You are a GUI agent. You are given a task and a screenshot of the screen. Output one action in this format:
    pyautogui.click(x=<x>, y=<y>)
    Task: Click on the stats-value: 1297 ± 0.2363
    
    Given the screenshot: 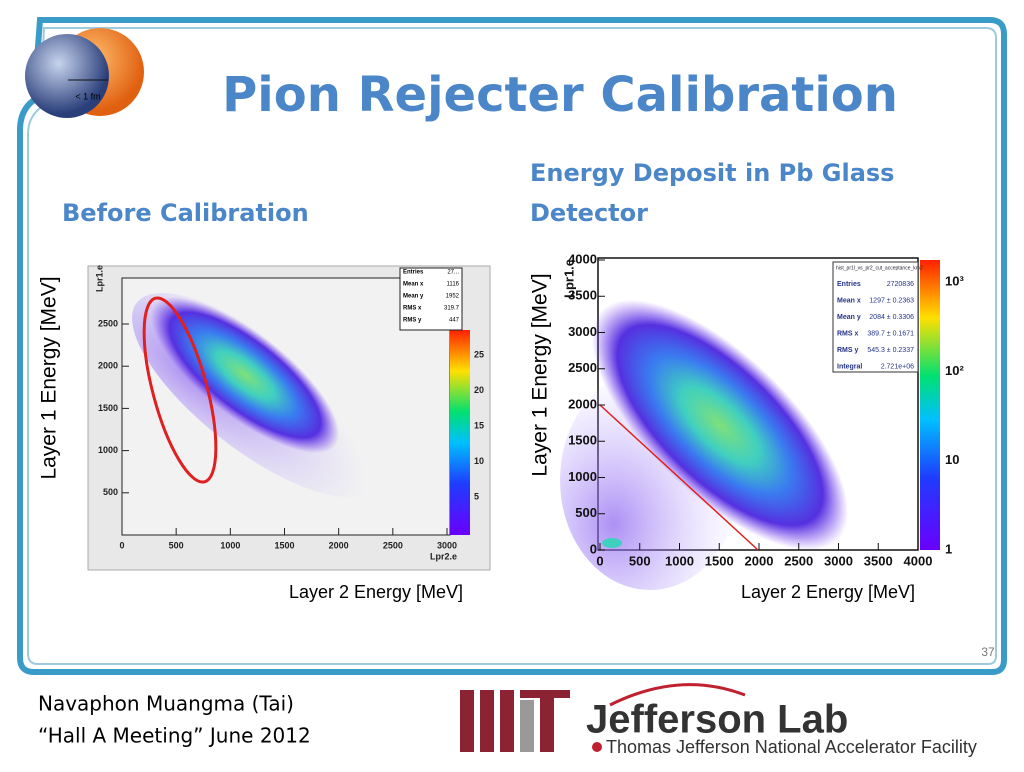 What is the action you would take?
    pyautogui.click(x=891, y=300)
    